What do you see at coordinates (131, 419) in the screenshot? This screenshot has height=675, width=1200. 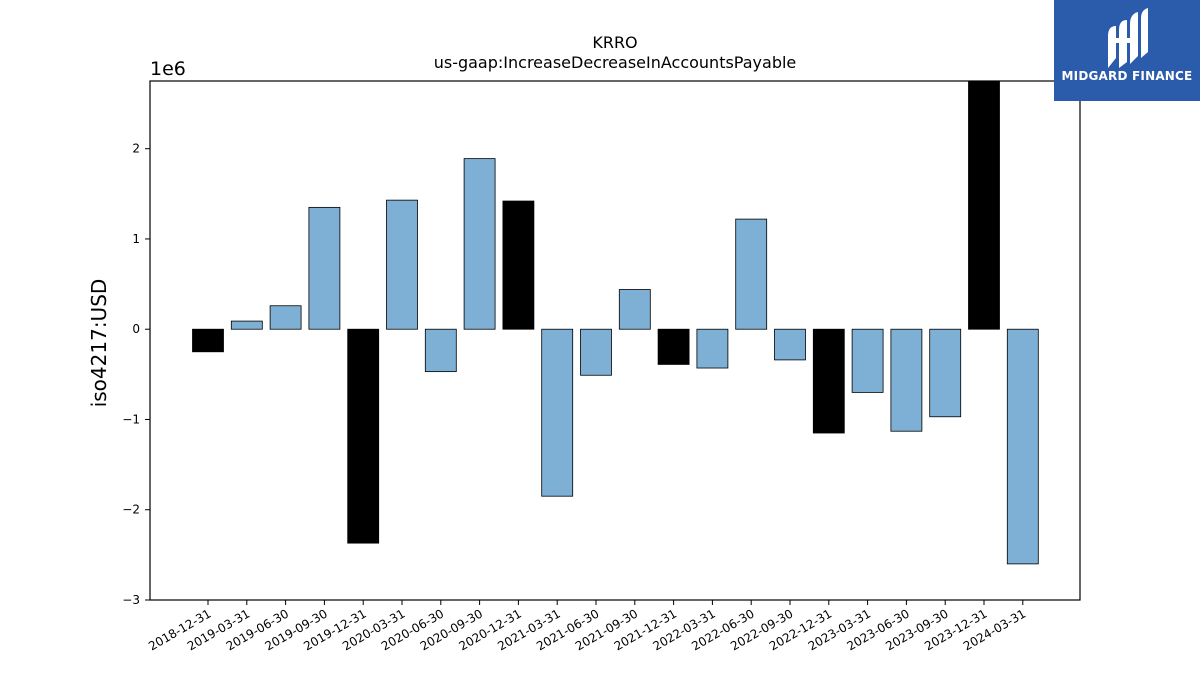 I see `y-tick-label: −1` at bounding box center [131, 419].